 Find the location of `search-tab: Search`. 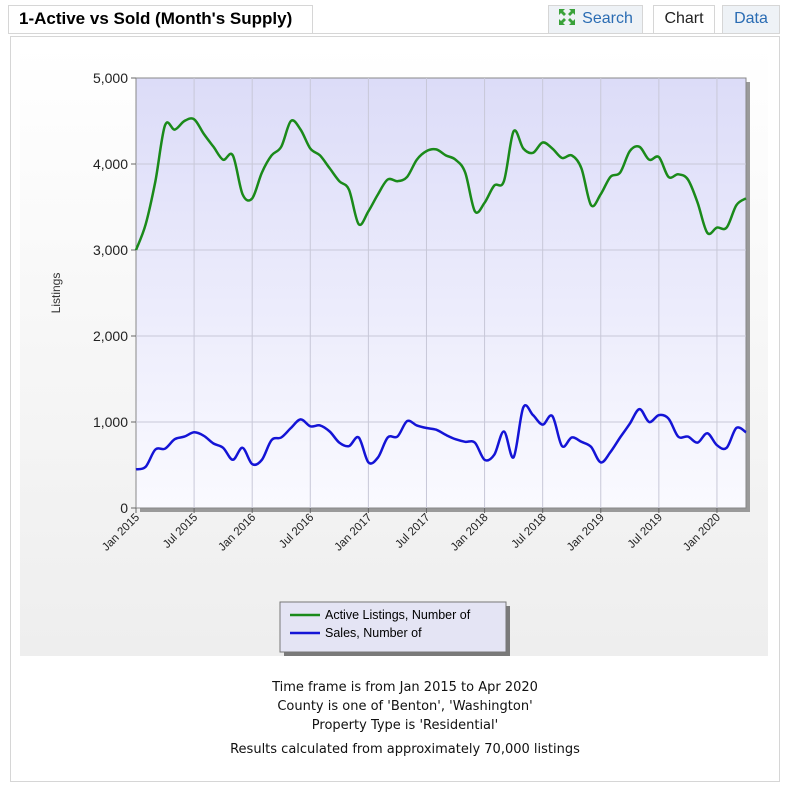

search-tab: Search is located at coordinates (595, 19).